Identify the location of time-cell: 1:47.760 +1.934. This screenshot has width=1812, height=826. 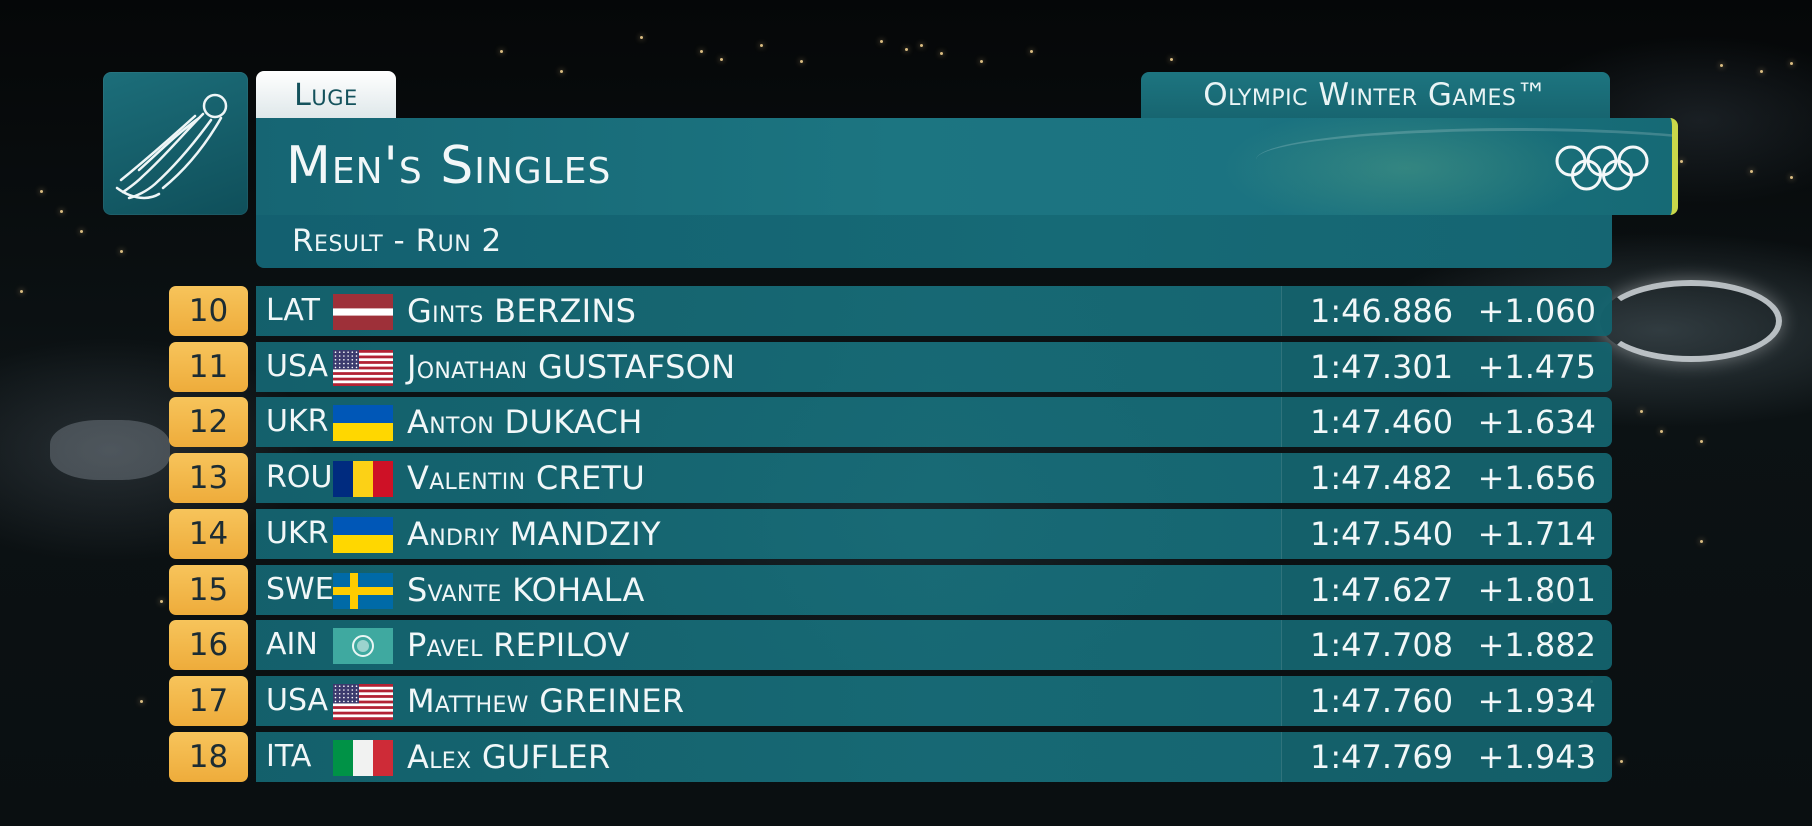
(1446, 701).